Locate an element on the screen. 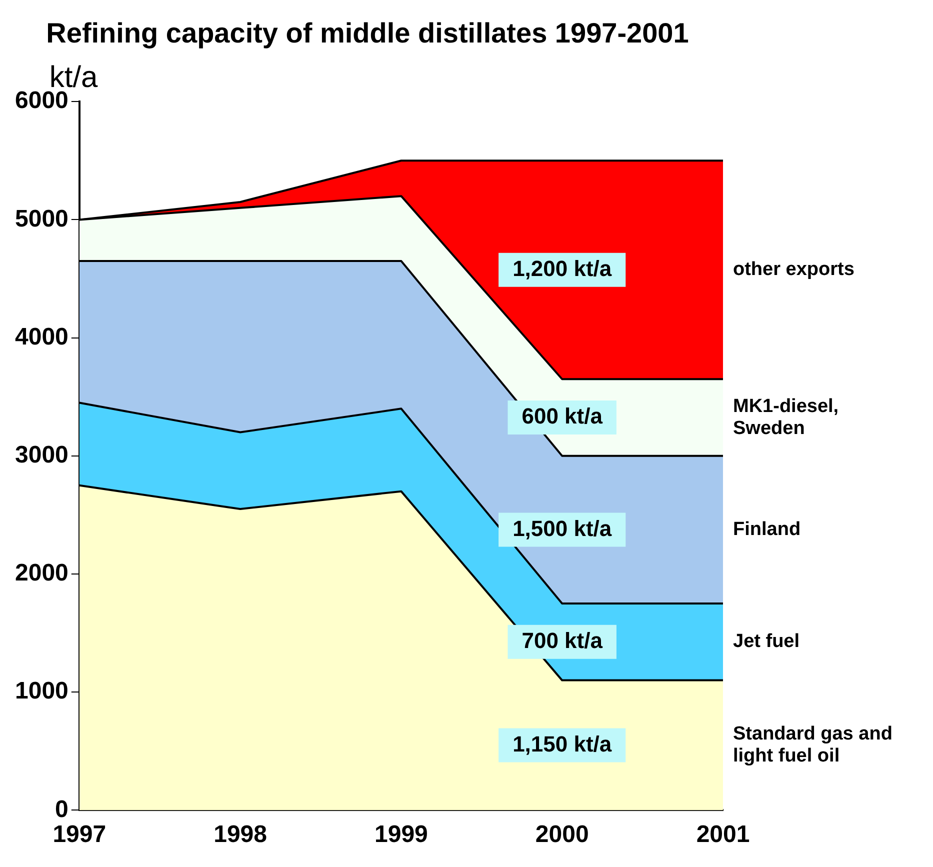  series-label: other exports is located at coordinates (793, 269).